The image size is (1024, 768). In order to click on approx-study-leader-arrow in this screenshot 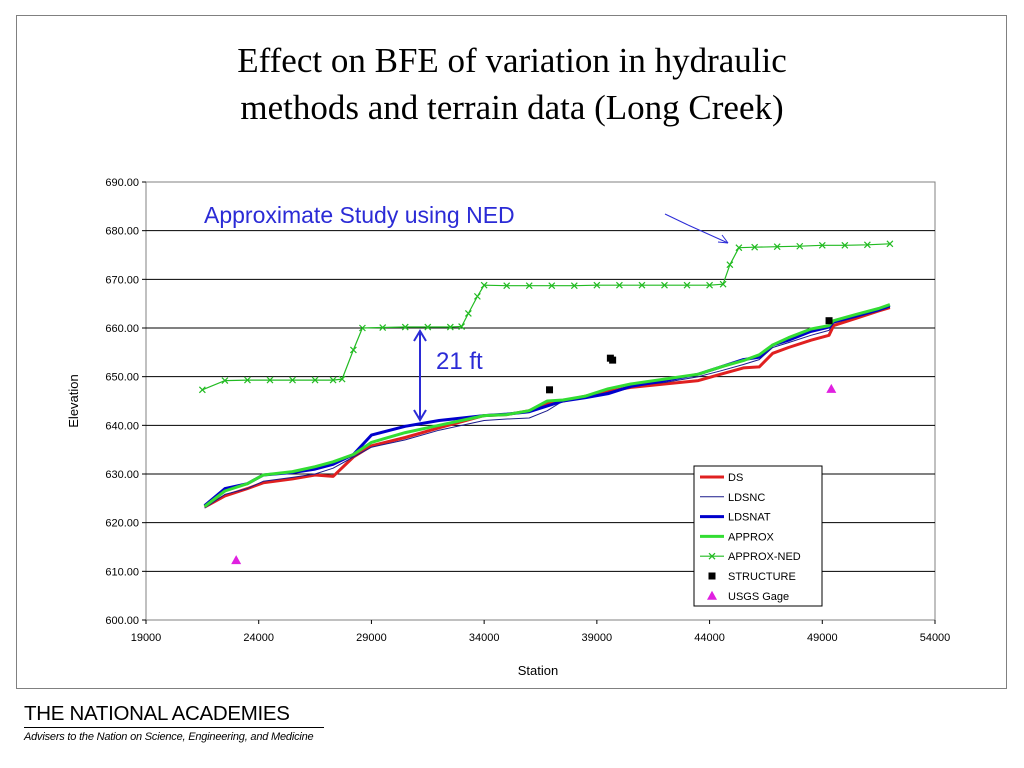, I will do `click(708, 234)`.